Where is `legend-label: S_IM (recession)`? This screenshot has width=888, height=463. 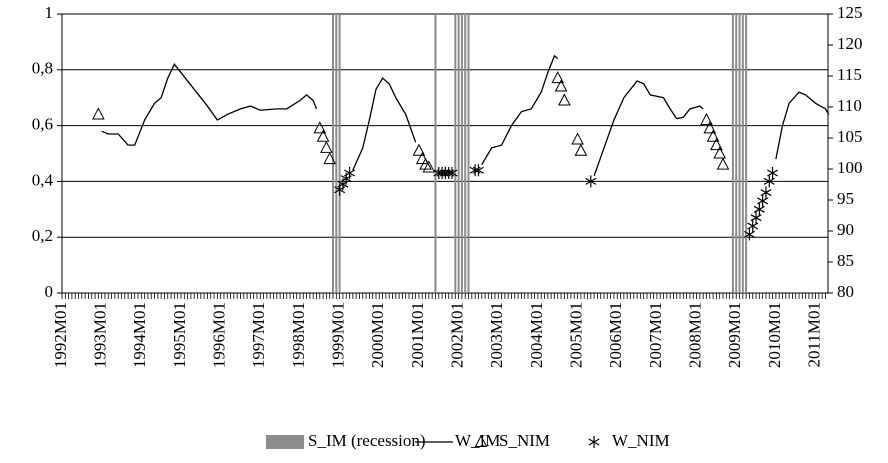 legend-label: S_IM (recession) is located at coordinates (367, 440).